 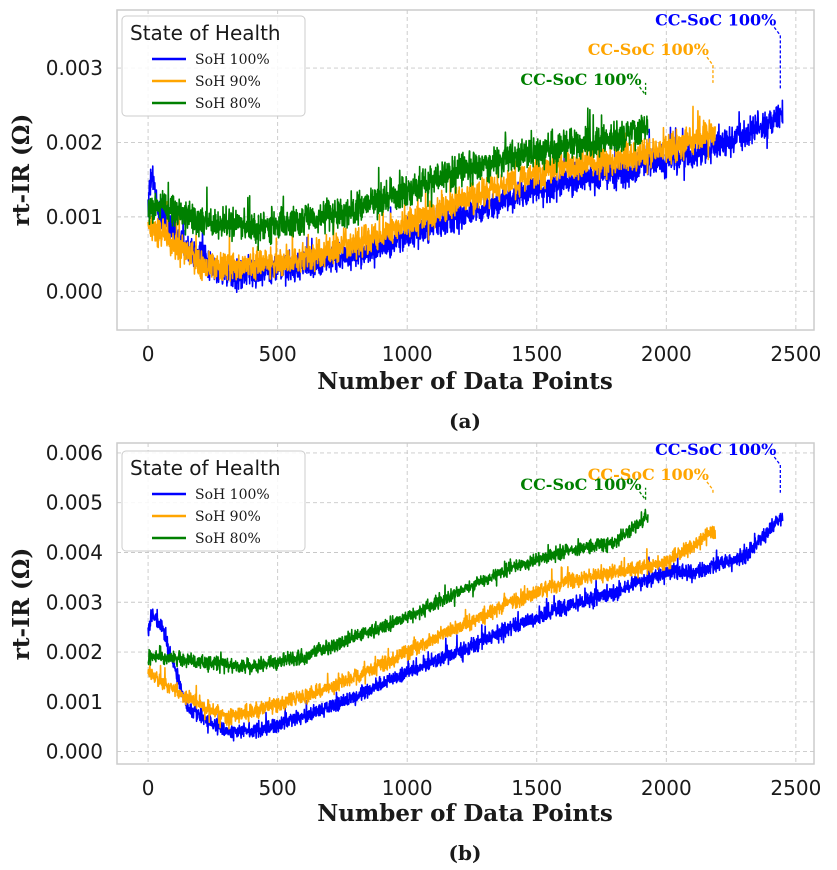 I want to click on legend-title-b: State of Health, so click(x=205, y=468).